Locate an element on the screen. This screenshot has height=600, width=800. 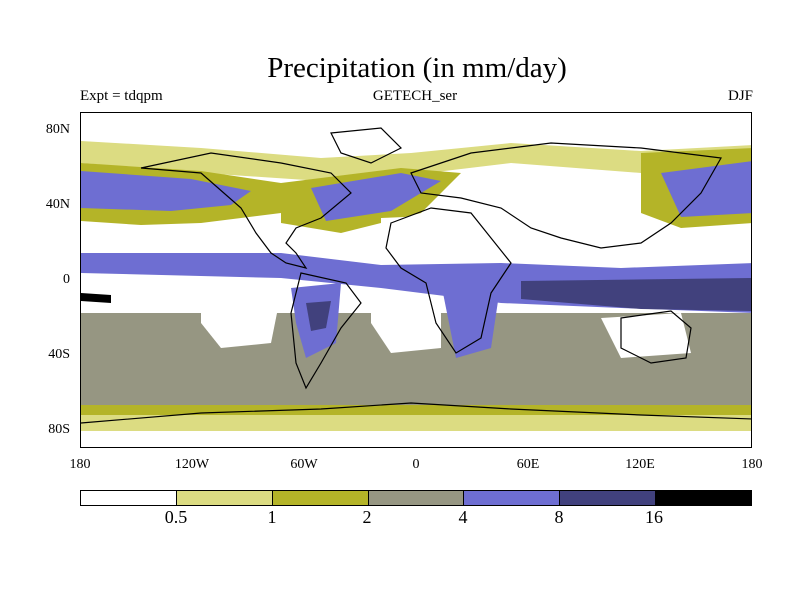
y-tick-label: 40S is located at coordinates (59, 354).